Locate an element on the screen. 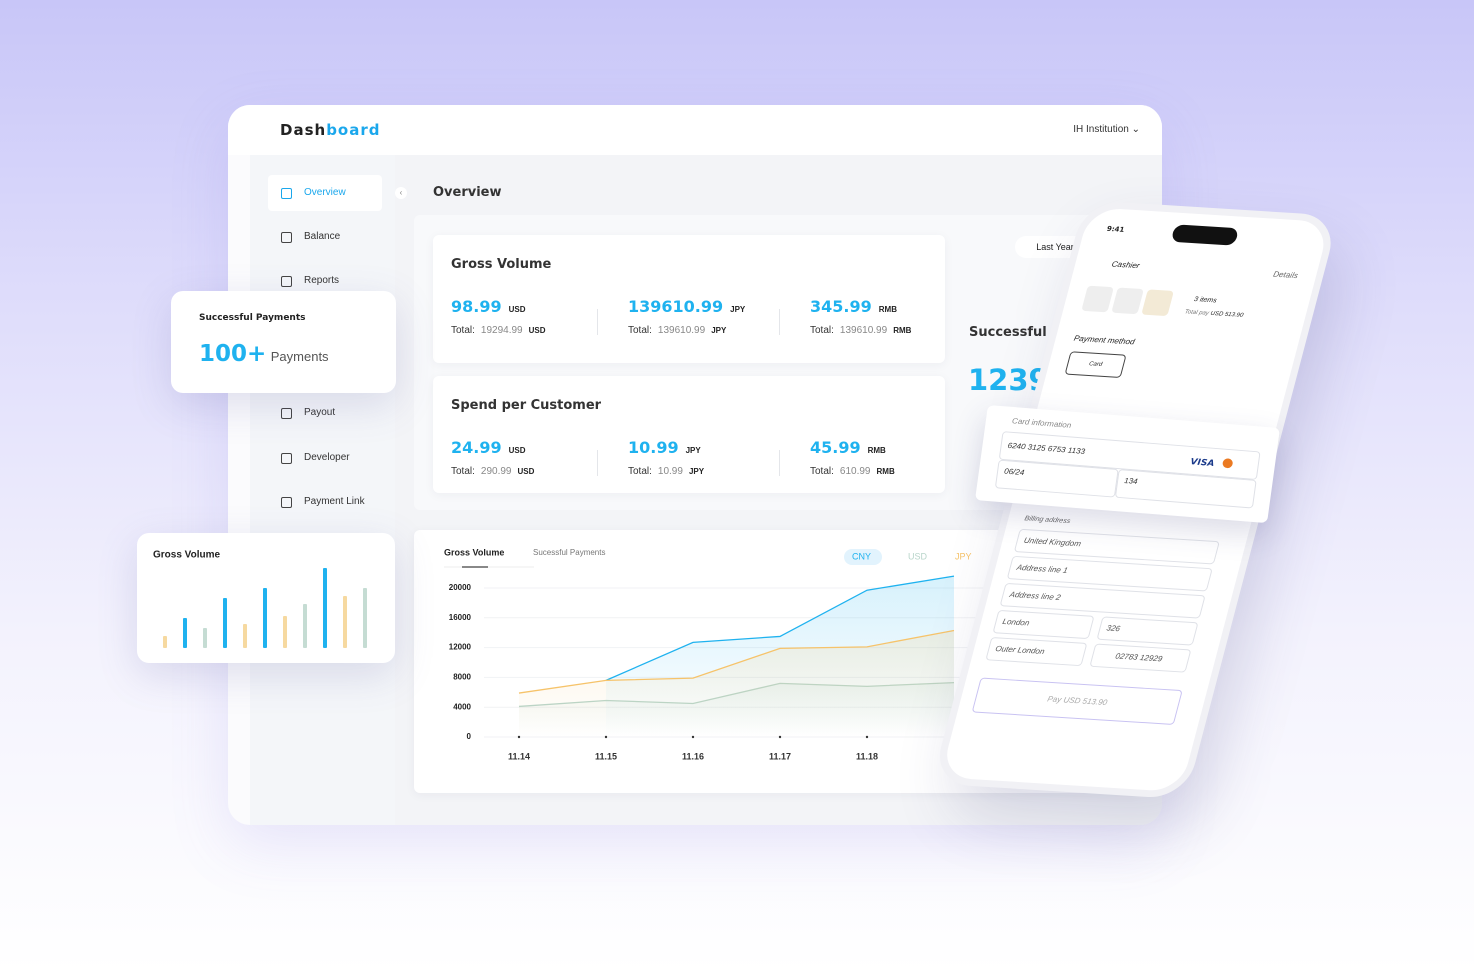  account-menu: IH Institution ⌄ is located at coordinates (1106, 129).